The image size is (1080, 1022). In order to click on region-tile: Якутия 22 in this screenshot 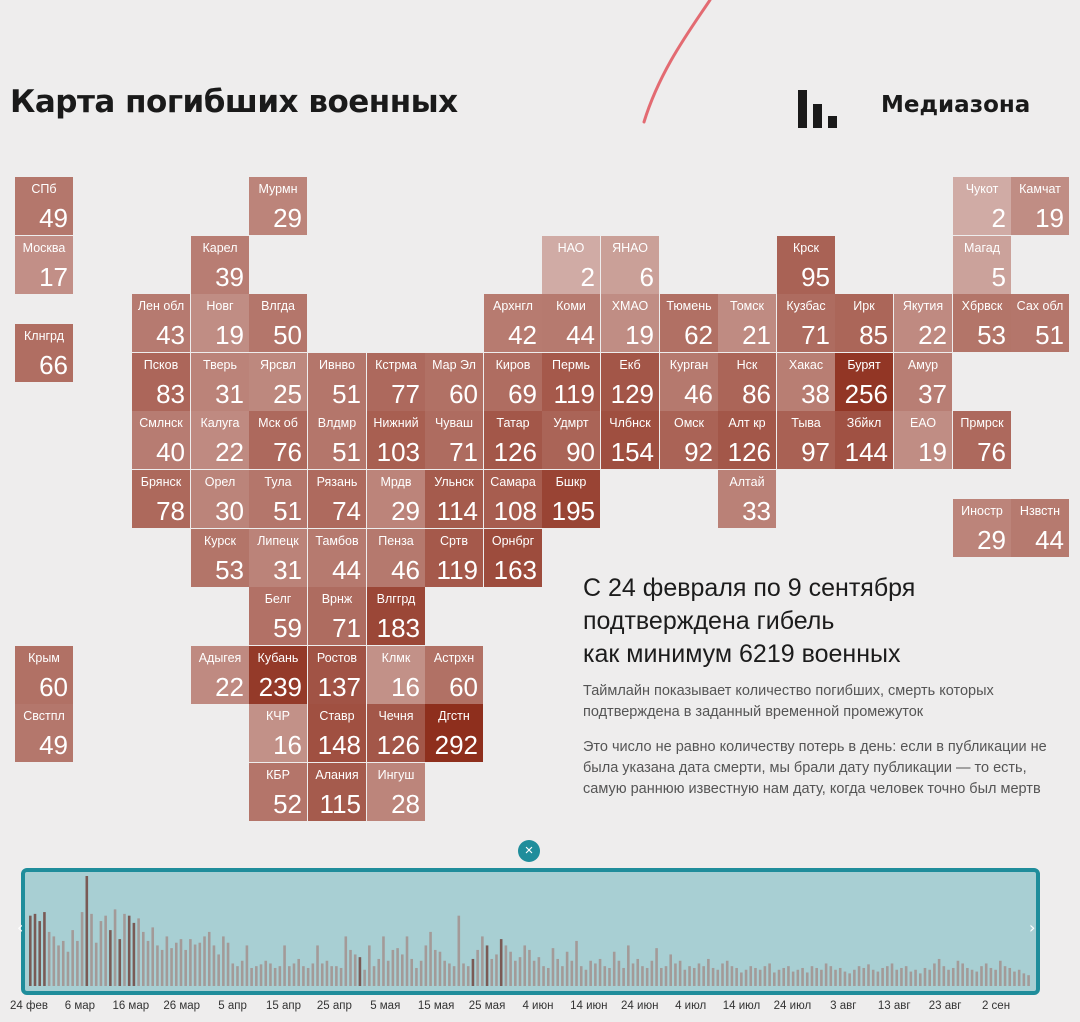, I will do `click(923, 323)`.